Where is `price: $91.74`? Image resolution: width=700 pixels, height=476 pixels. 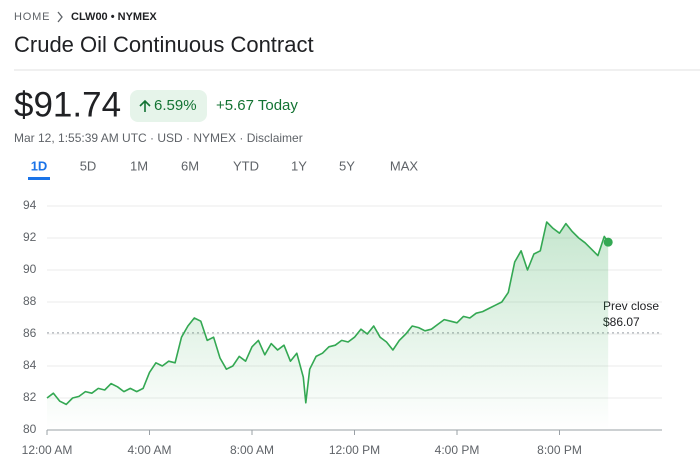 price: $91.74 is located at coordinates (67, 104).